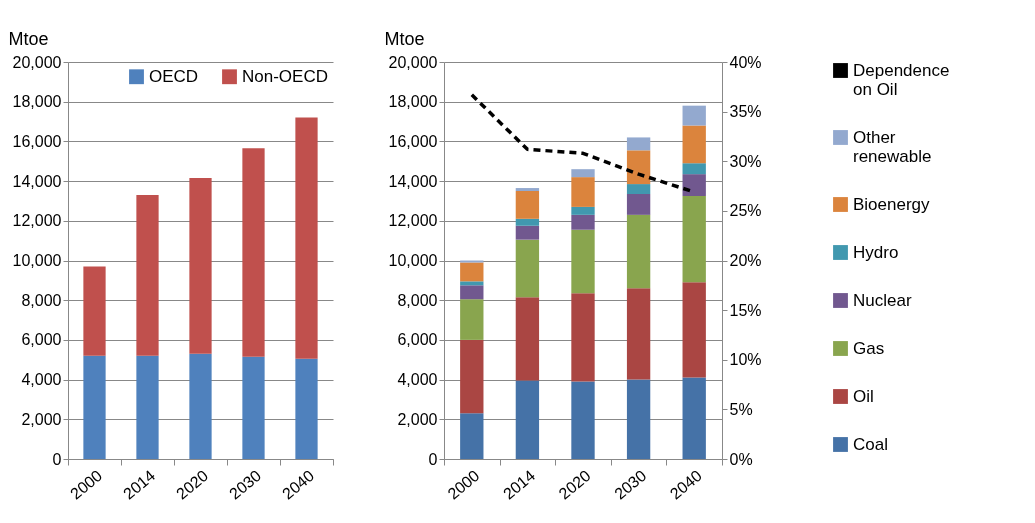 Image resolution: width=1035 pixels, height=523 pixels. Describe the element at coordinates (892, 204) in the screenshot. I see `legend-label: Bioenergy` at that location.